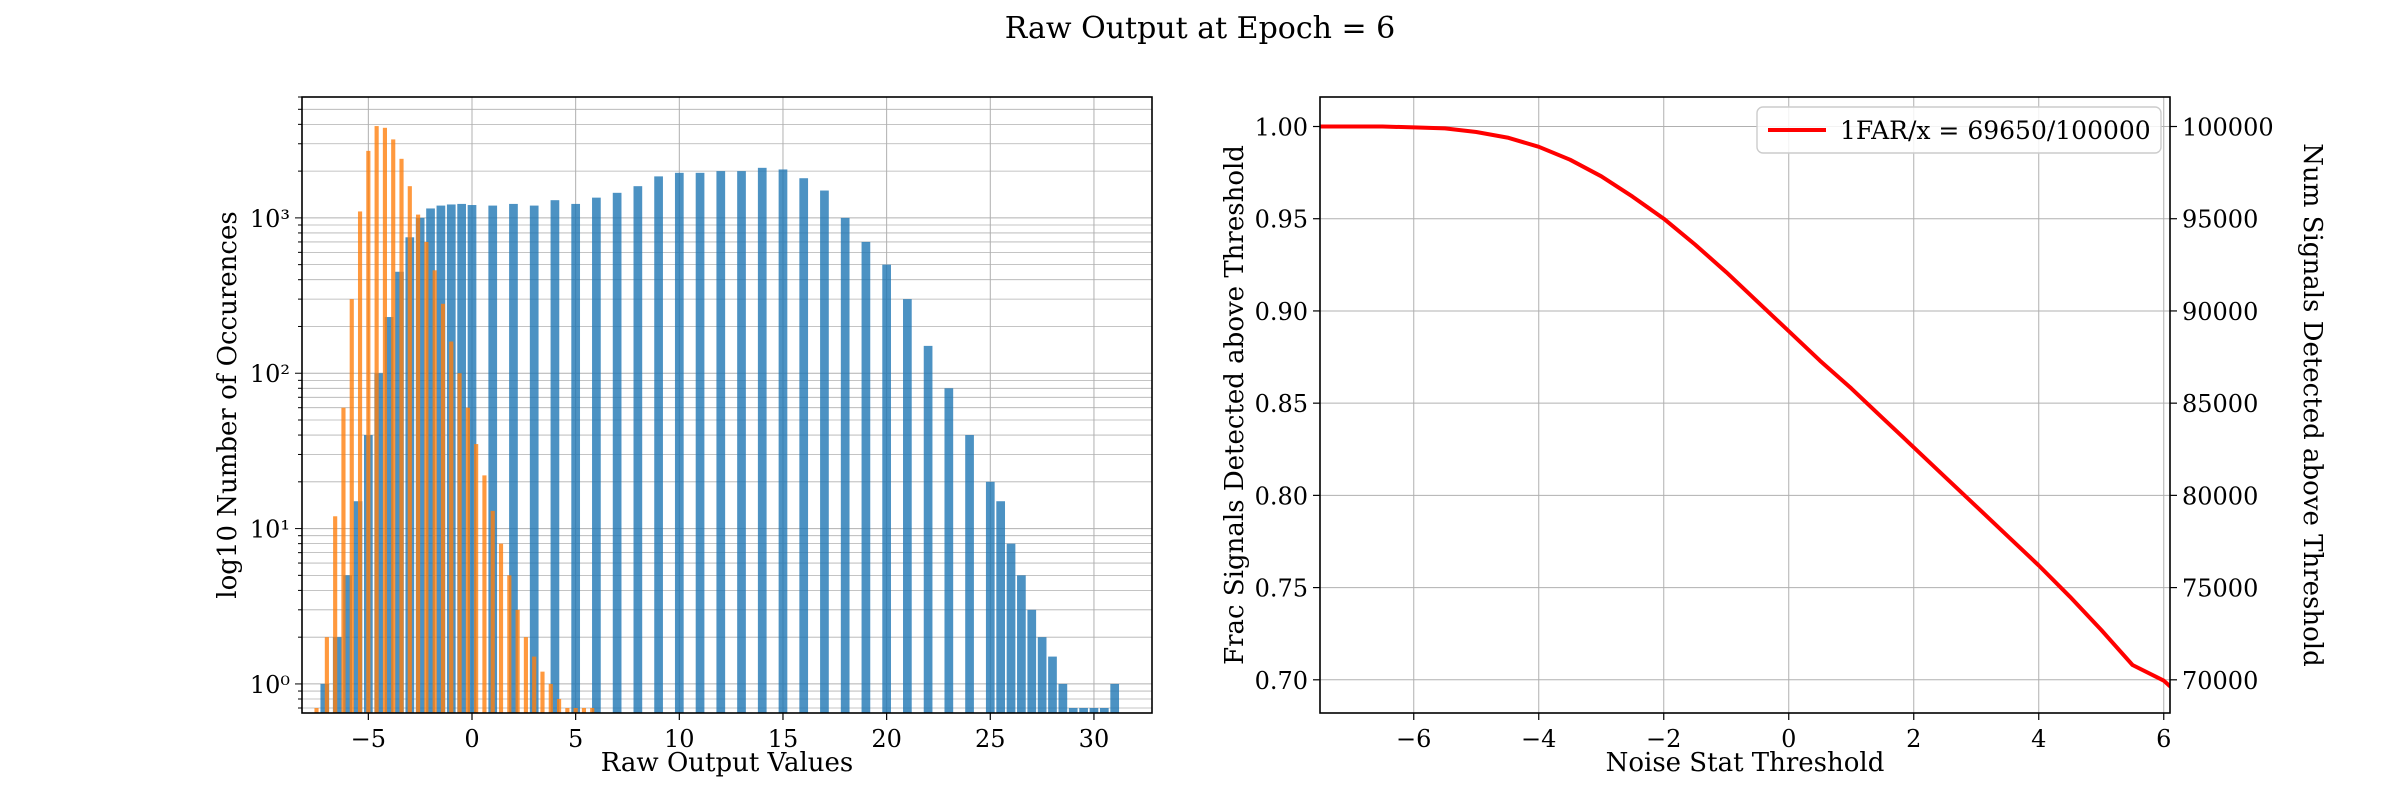  I want to click on histogram-x-tick-label: 0, so click(471, 739).